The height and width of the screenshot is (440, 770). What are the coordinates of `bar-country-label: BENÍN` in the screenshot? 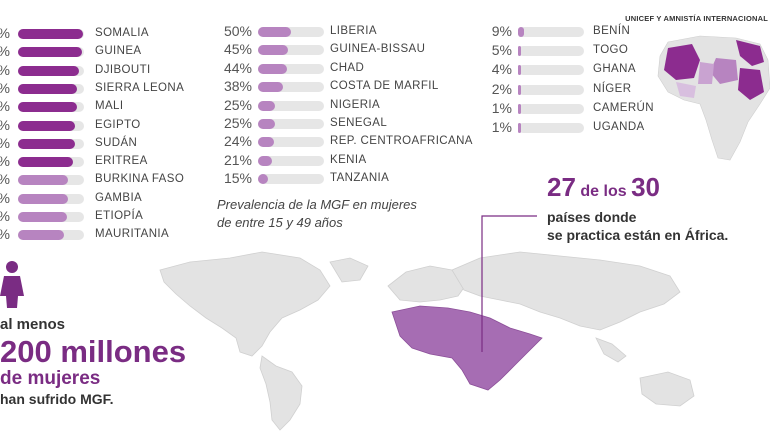 It's located at (612, 31).